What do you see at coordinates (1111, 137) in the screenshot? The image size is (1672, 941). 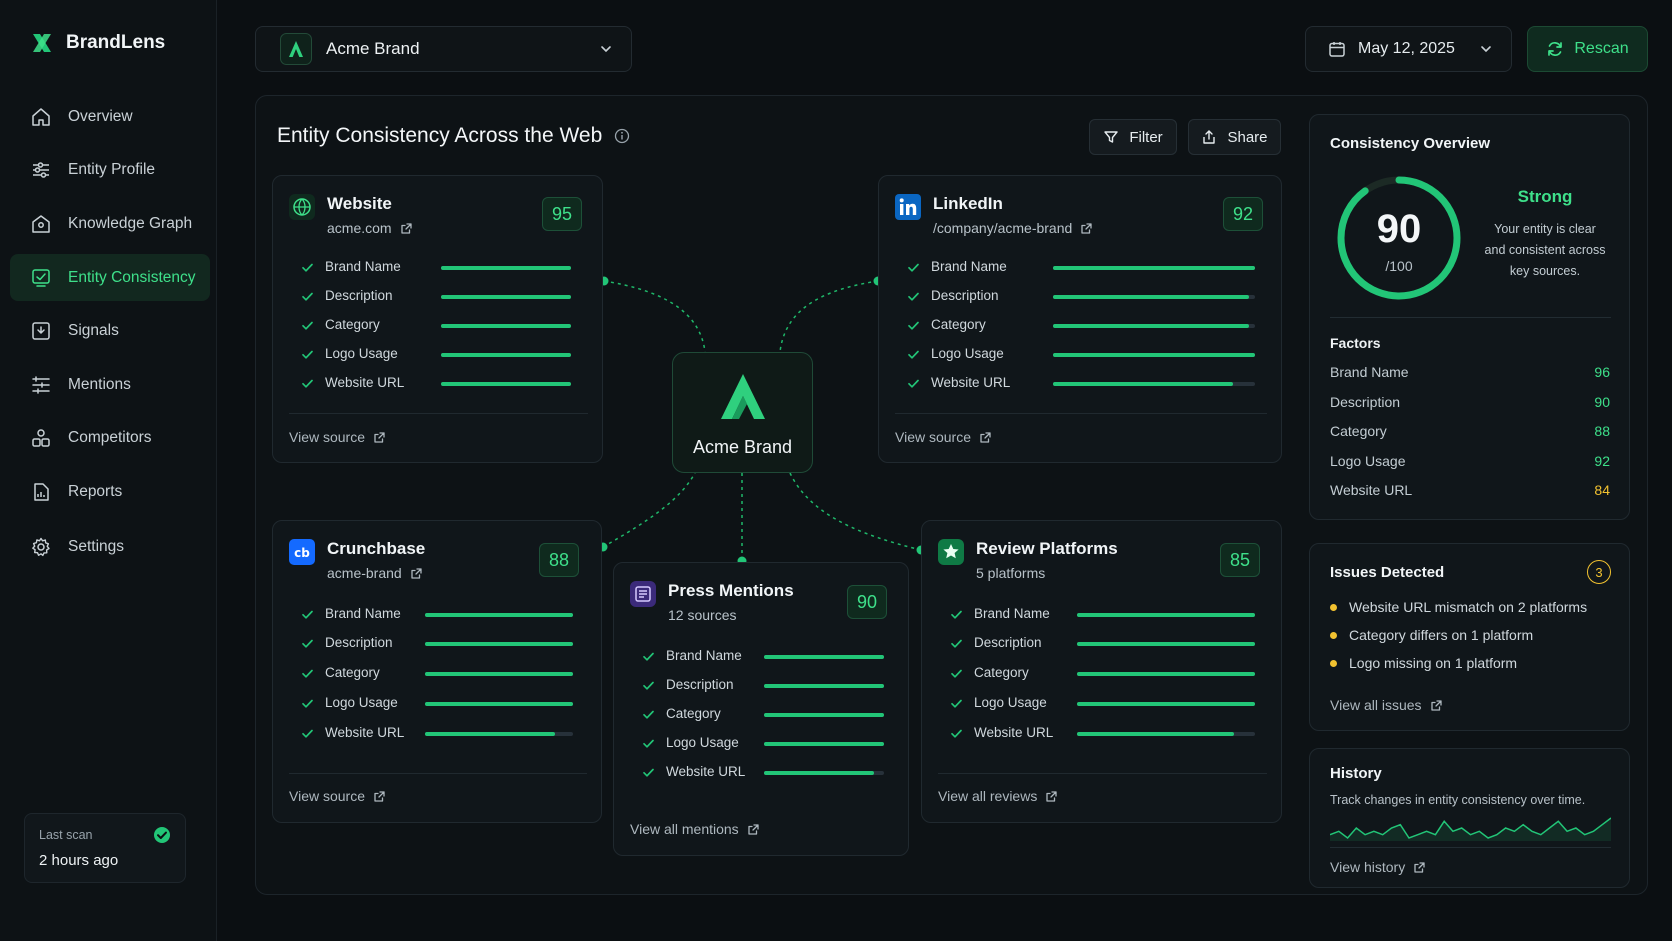 I see `filter-icon` at bounding box center [1111, 137].